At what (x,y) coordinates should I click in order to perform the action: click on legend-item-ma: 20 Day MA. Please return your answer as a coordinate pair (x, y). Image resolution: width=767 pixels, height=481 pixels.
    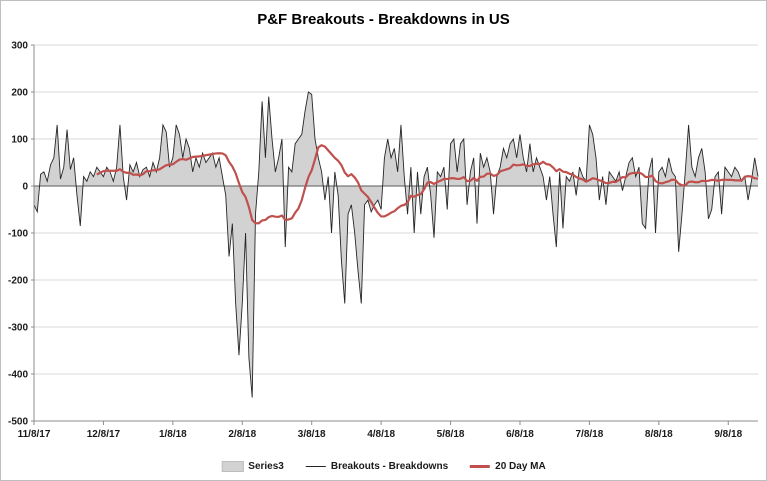
    Looking at the image, I should click on (508, 466).